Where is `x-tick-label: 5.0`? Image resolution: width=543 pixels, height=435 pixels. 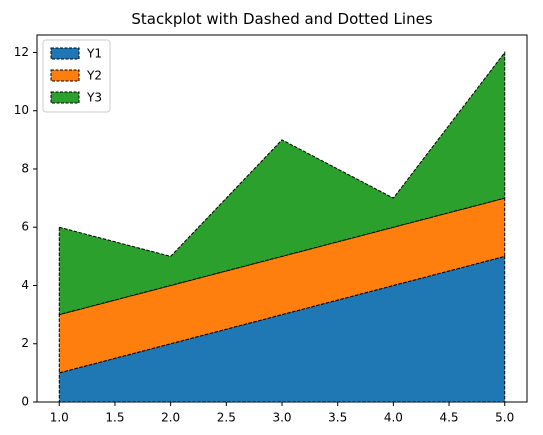 x-tick-label: 5.0 is located at coordinates (504, 418).